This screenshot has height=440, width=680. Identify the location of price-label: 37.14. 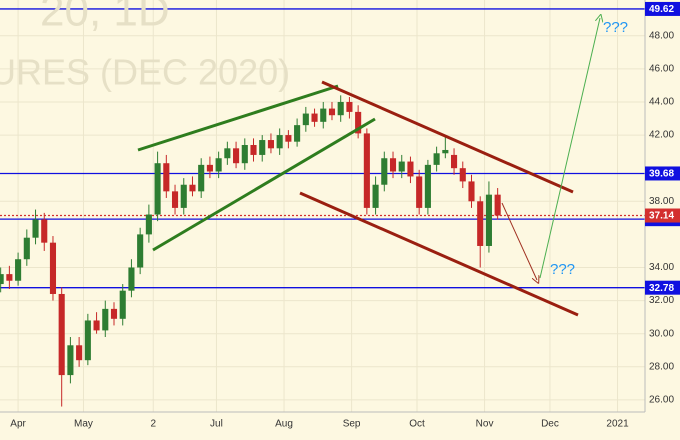
(661, 216).